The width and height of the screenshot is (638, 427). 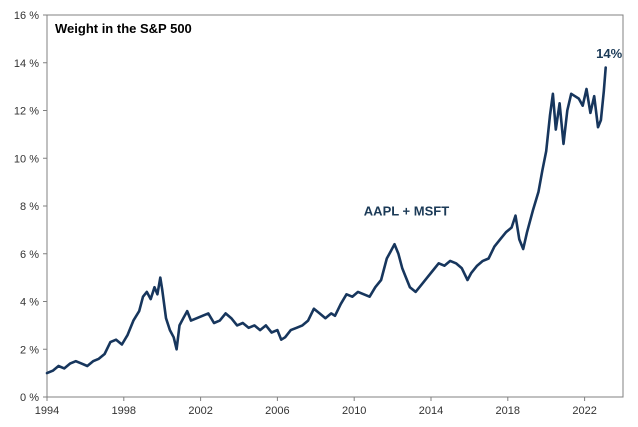 I want to click on y-tick-label: 6 %, so click(x=29, y=255).